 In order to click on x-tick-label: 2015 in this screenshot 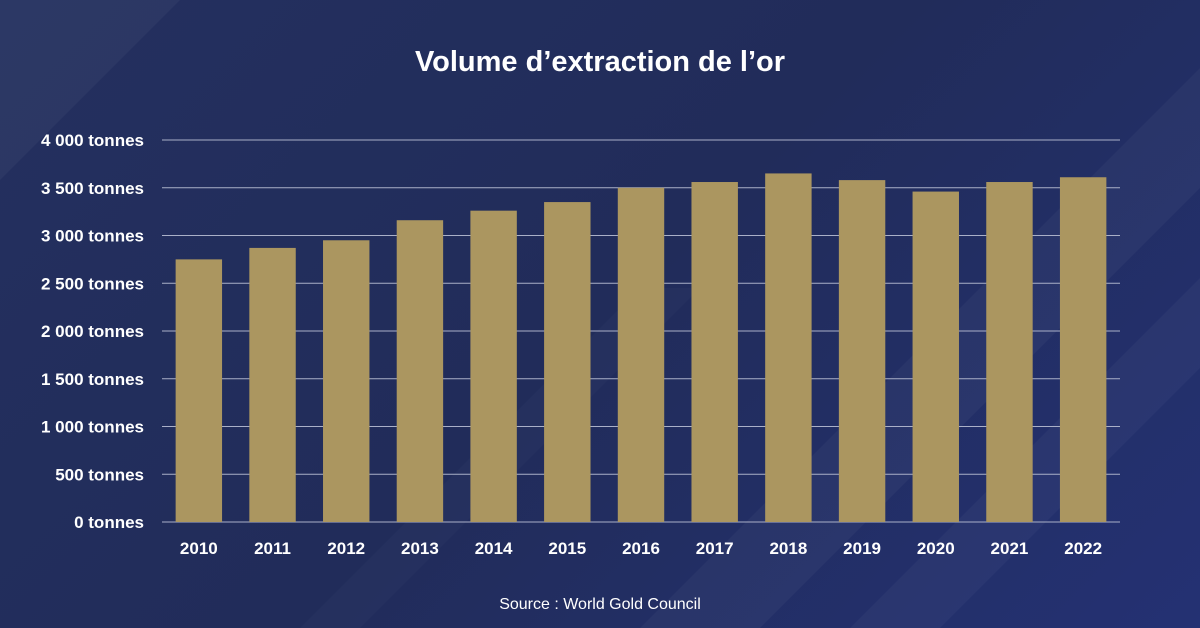, I will do `click(567, 548)`.